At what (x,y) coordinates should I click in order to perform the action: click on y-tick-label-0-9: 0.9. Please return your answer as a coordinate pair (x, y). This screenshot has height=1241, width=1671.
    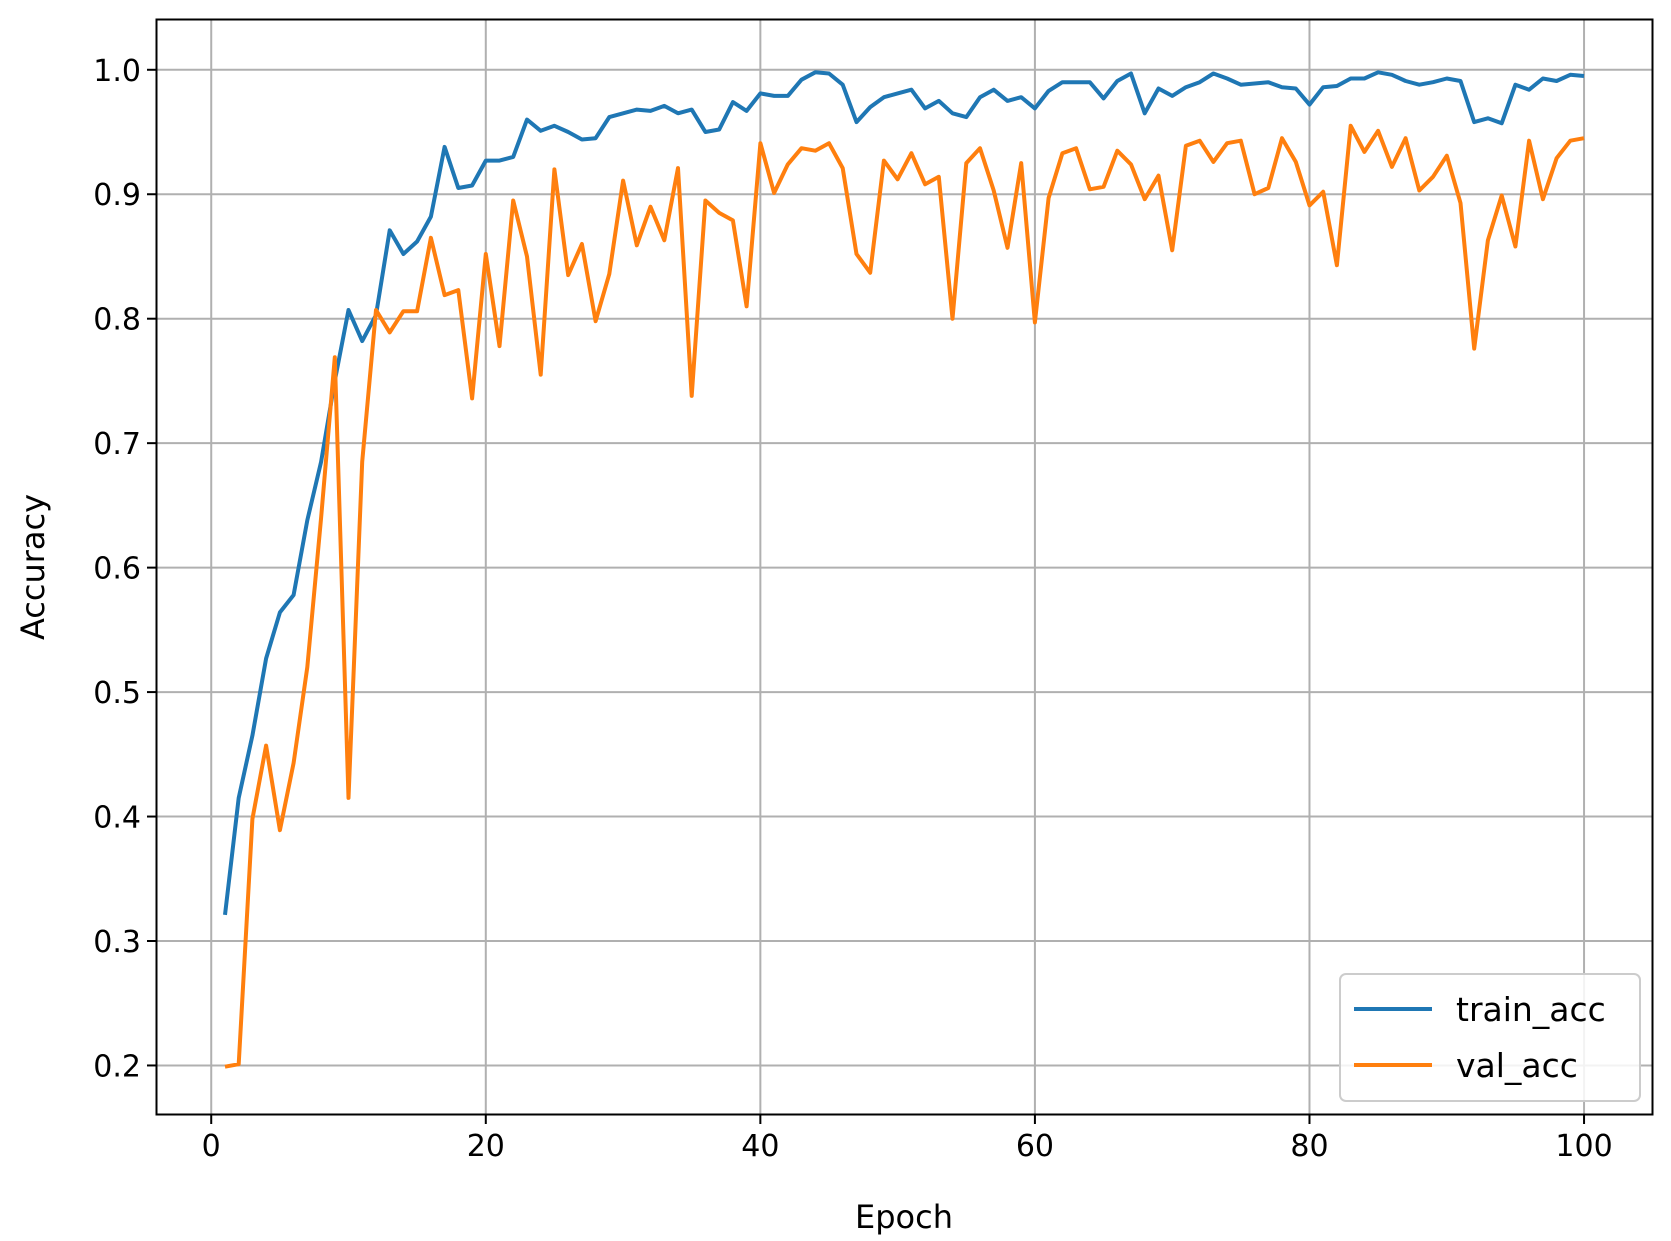
    Looking at the image, I should click on (117, 195).